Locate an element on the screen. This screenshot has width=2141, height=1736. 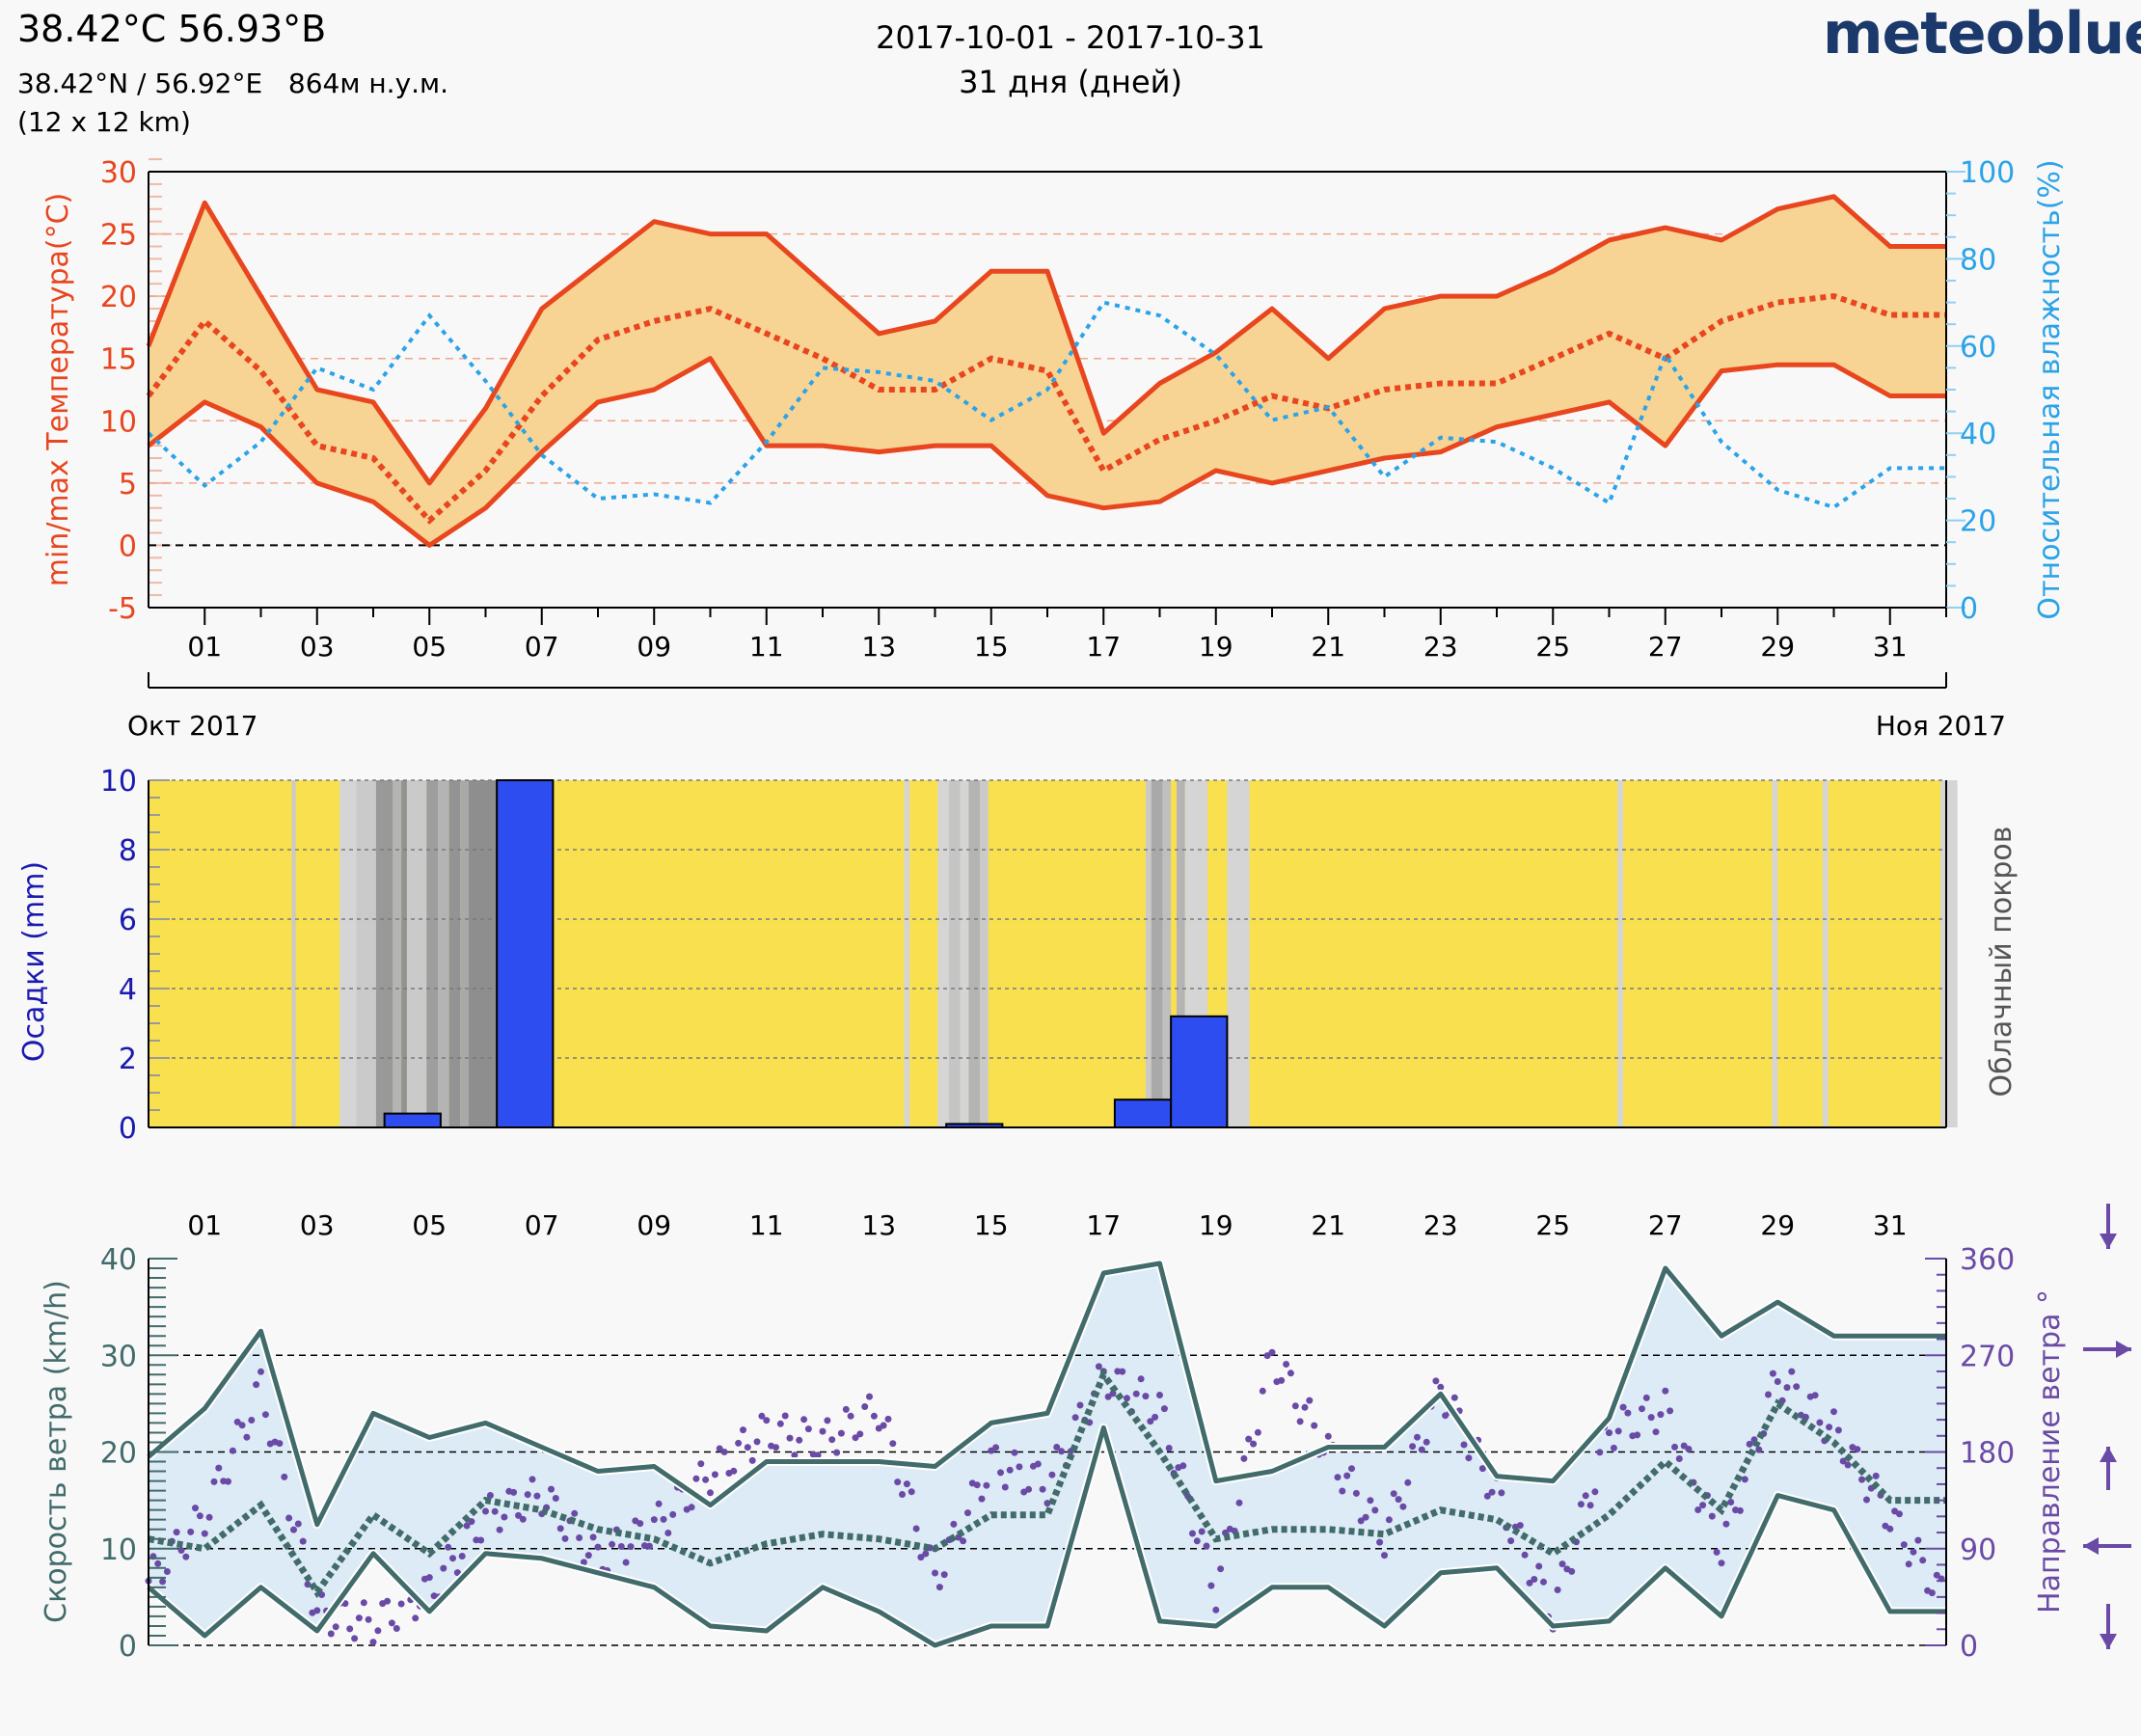
temp-tick-label: 10 is located at coordinates (118, 422).